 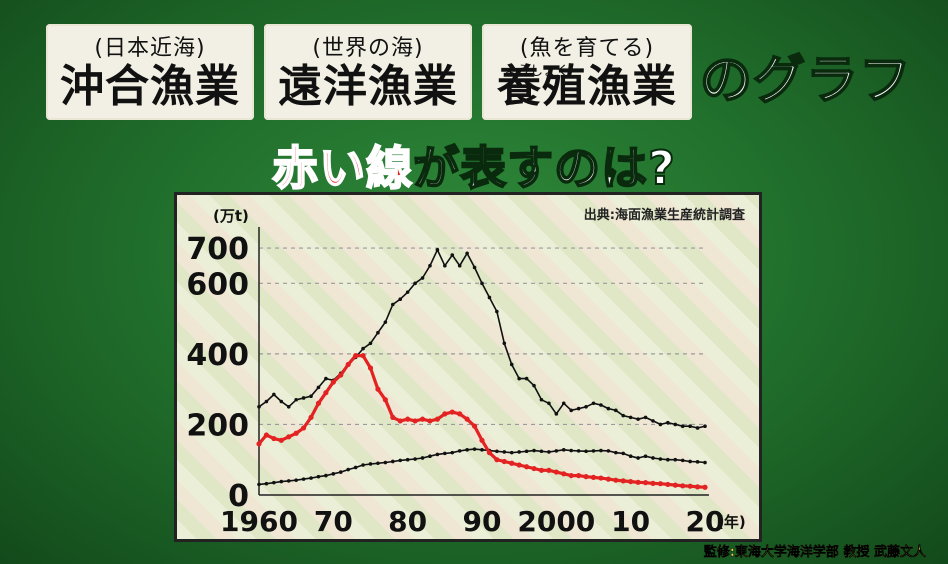 What do you see at coordinates (150, 48) in the screenshot?
I see `label-offshore-sub: (日本近海)` at bounding box center [150, 48].